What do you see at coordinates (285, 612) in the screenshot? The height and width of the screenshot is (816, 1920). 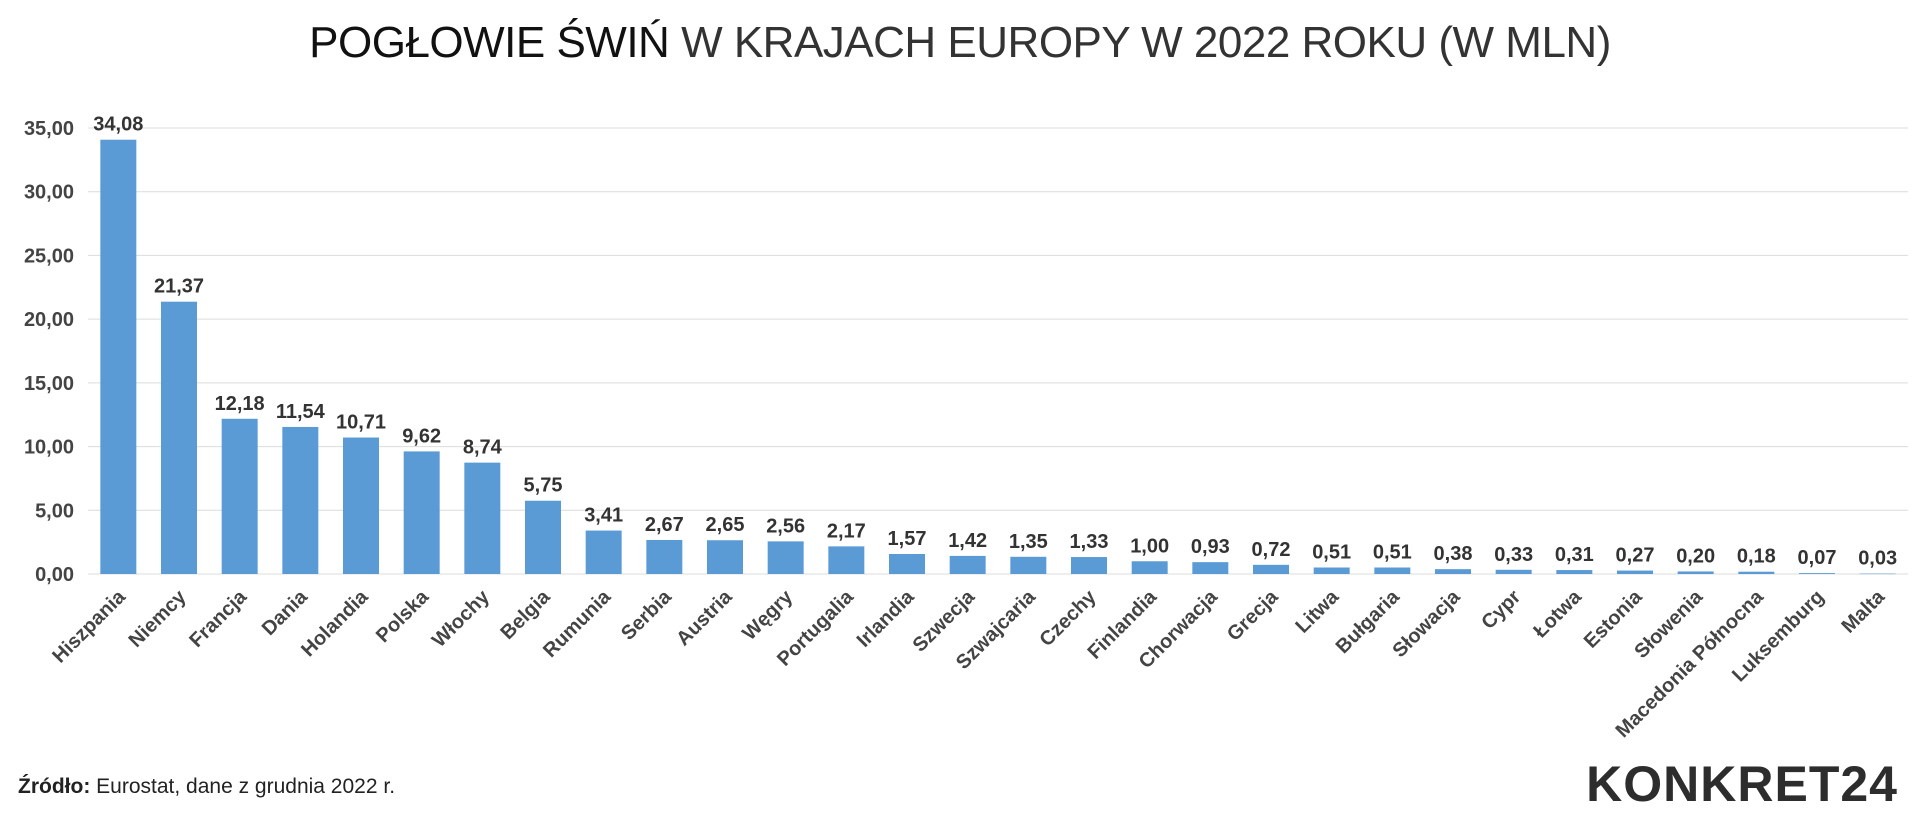 I see `x-tick-label: Dania` at bounding box center [285, 612].